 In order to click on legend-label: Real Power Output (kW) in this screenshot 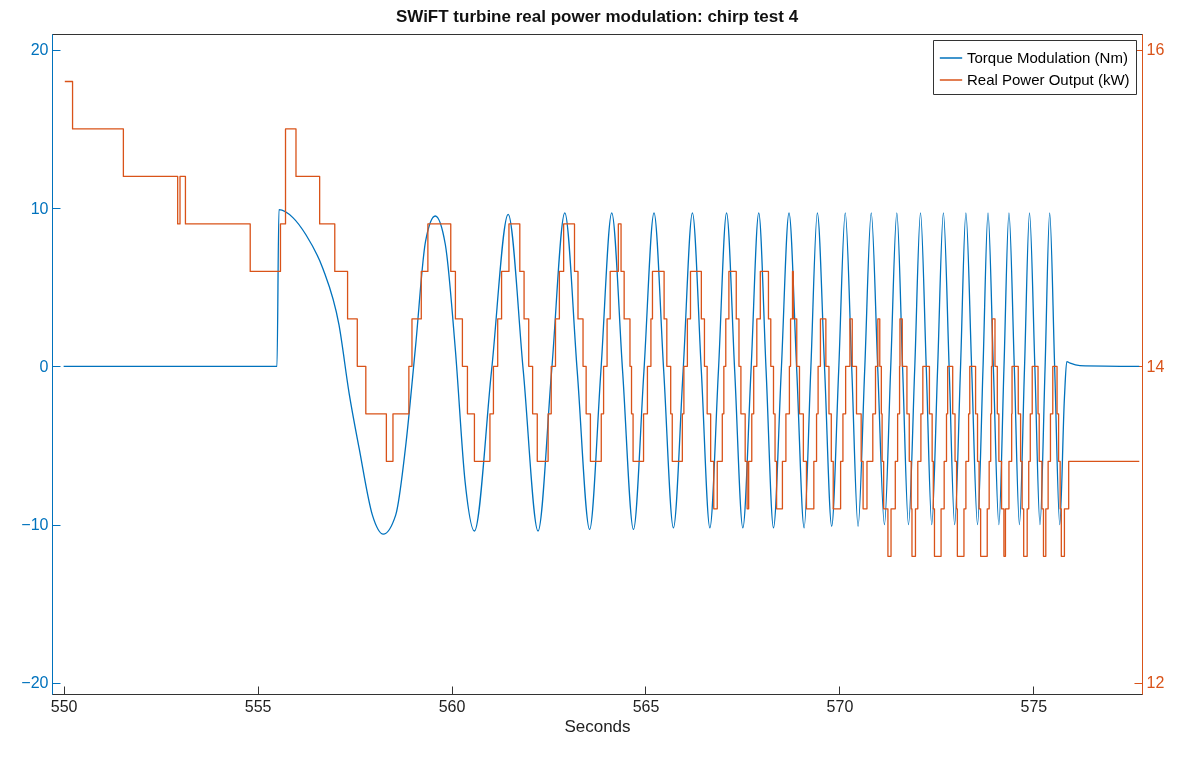, I will do `click(1048, 79)`.